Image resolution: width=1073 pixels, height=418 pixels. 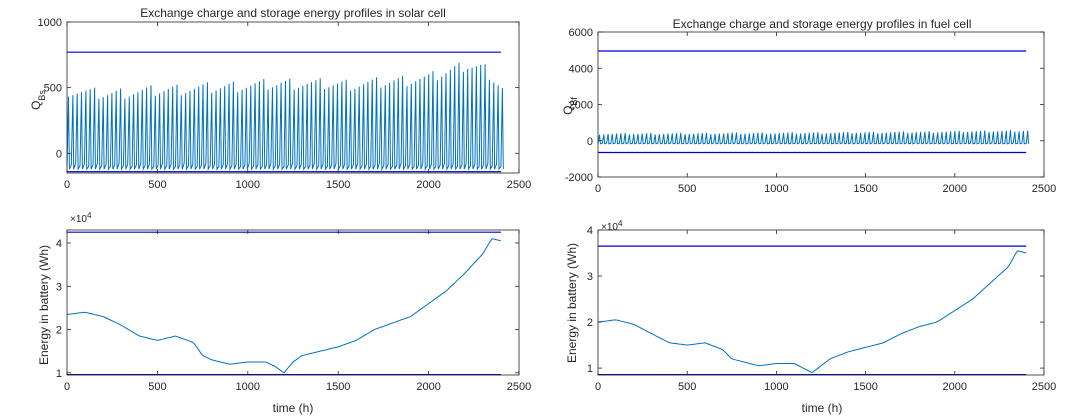 What do you see at coordinates (579, 178) in the screenshot?
I see `y-tick-label: -2000` at bounding box center [579, 178].